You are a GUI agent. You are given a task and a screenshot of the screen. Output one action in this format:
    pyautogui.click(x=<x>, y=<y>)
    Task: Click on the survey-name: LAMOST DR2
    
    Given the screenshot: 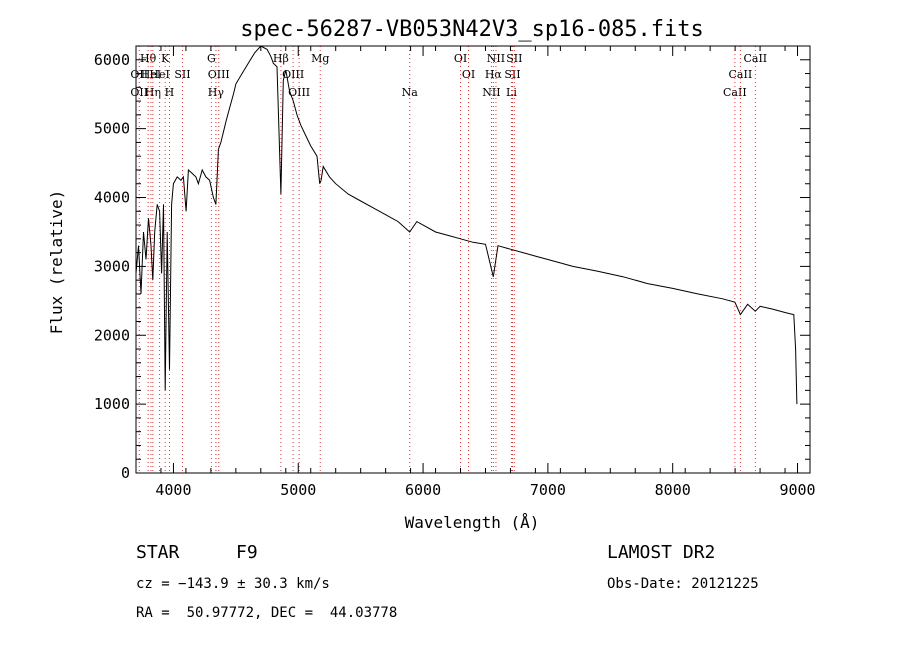 What is the action you would take?
    pyautogui.click(x=661, y=552)
    